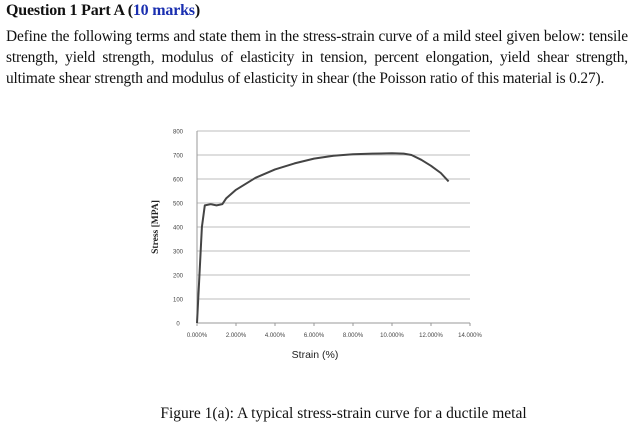  Describe the element at coordinates (178, 301) in the screenshot. I see `y-tick-label: 100` at that location.